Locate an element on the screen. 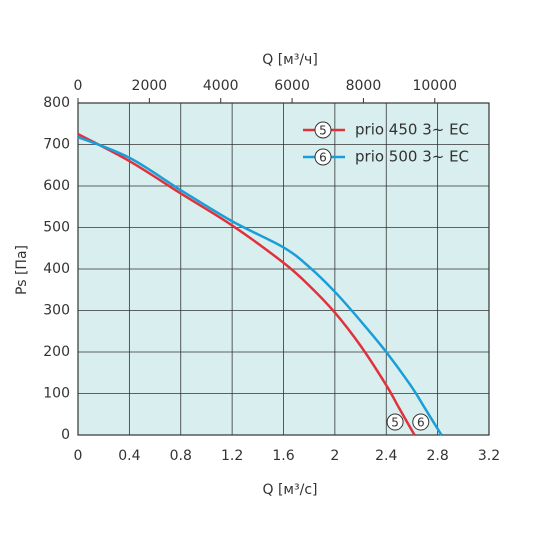 The height and width of the screenshot is (554, 550). x-tick-label: 1.2 is located at coordinates (232, 456).